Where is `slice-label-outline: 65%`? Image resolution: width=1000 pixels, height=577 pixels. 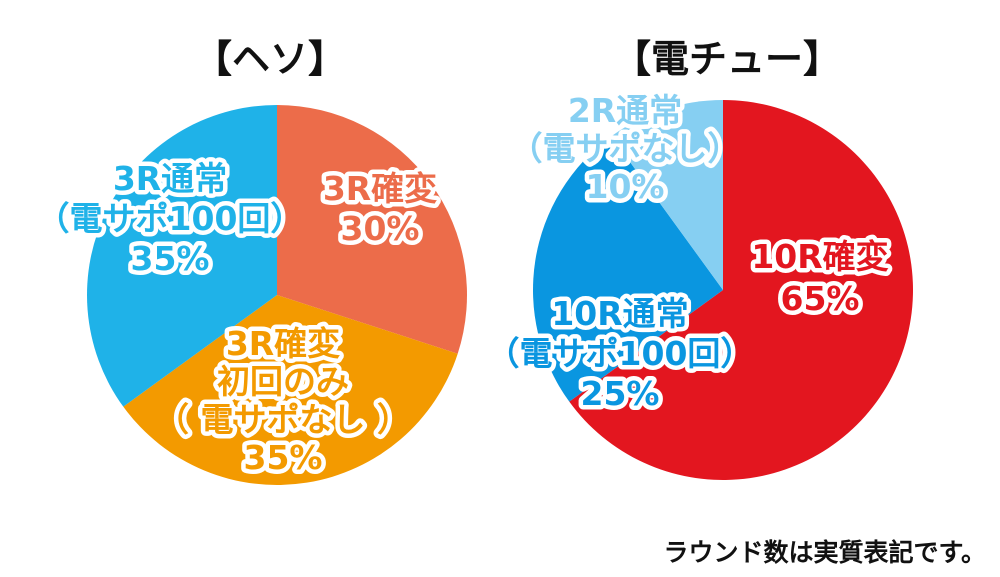
slice-label-outline: 65% is located at coordinates (820, 298).